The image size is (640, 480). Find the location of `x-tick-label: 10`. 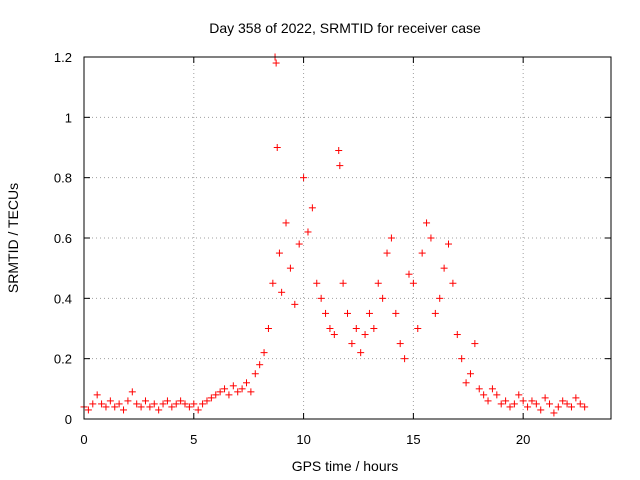

x-tick-label: 10 is located at coordinates (303, 439).